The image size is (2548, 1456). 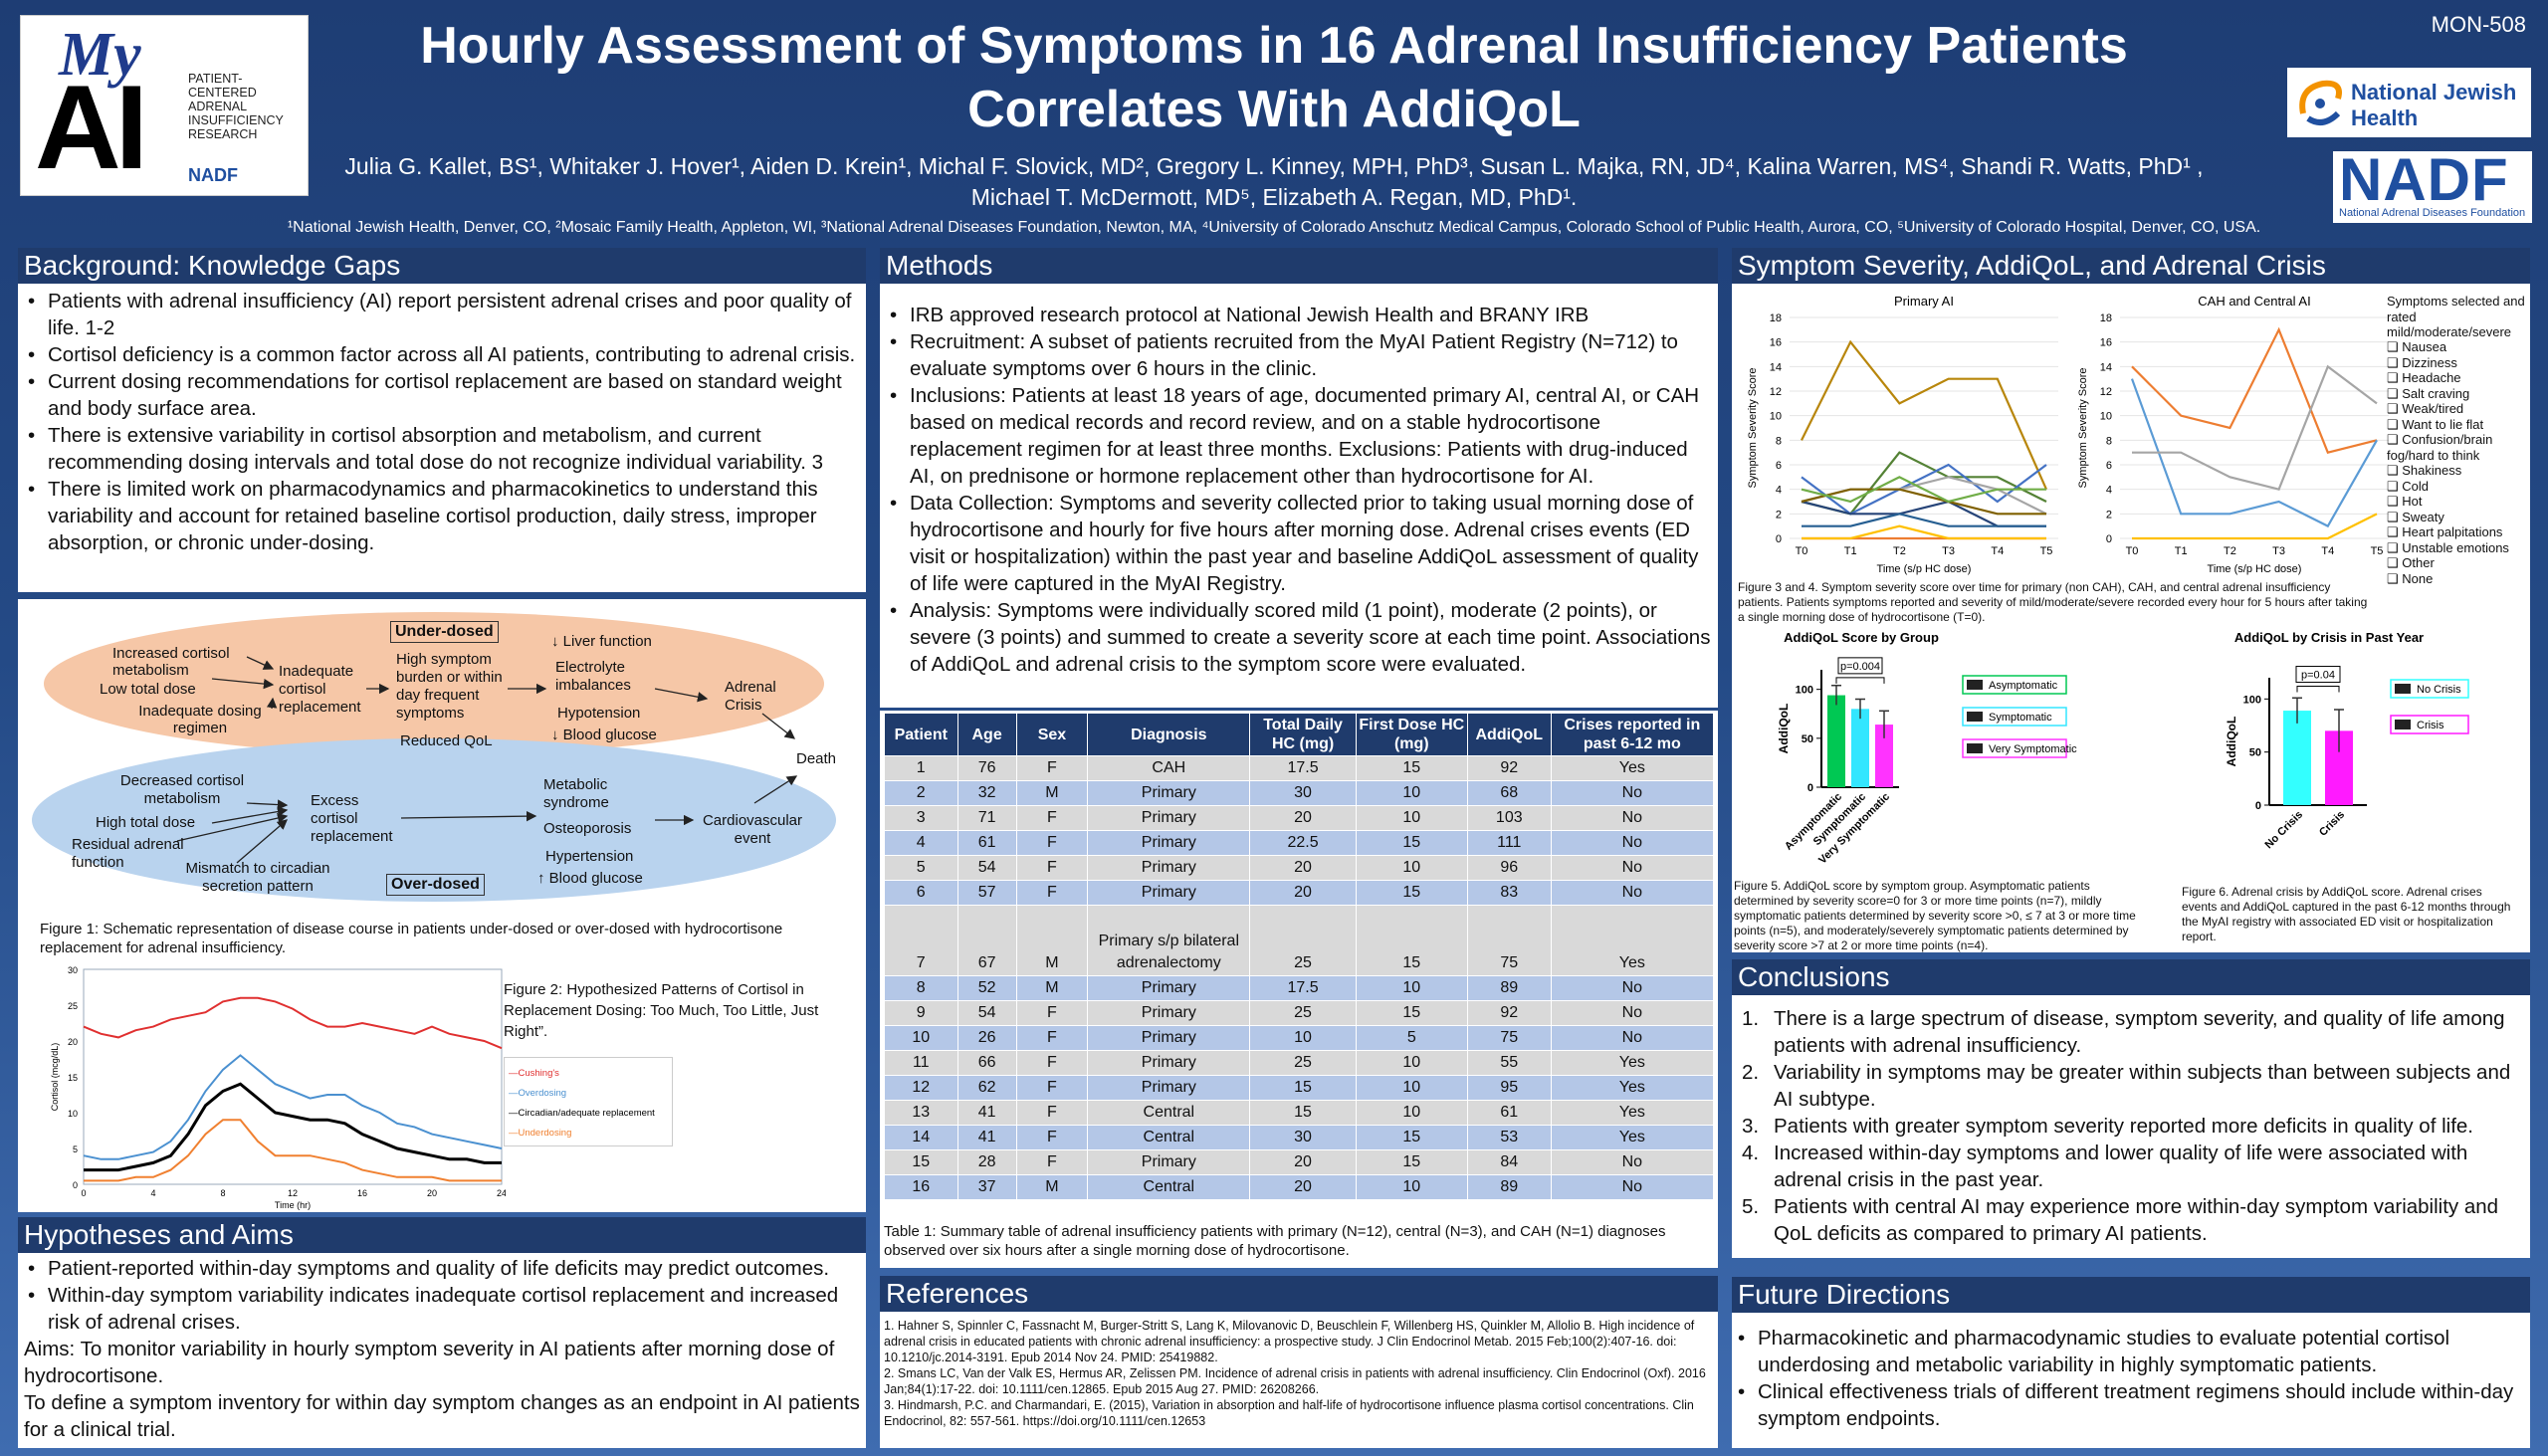 What do you see at coordinates (582, 1113) in the screenshot?
I see `figure2-legend-item: —Circadian/adequate replacement` at bounding box center [582, 1113].